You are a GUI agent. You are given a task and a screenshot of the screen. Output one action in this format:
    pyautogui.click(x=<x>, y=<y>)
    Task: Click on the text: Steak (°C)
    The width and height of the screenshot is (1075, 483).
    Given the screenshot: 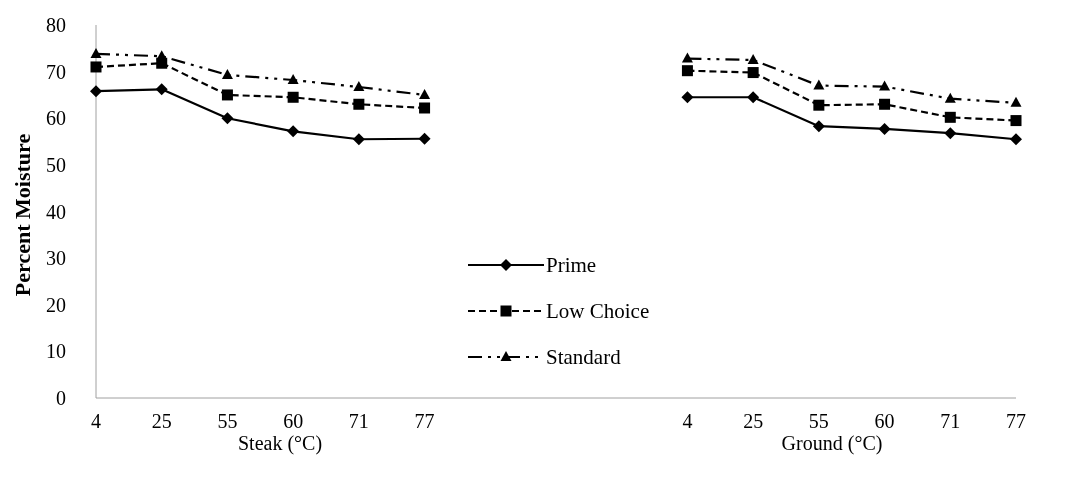 What is the action you would take?
    pyautogui.click(x=280, y=443)
    